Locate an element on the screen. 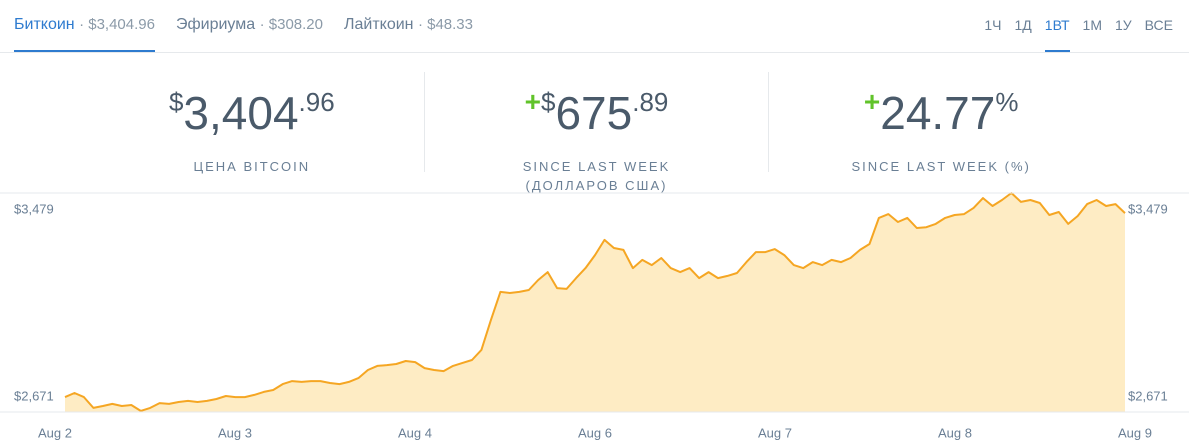 This screenshot has height=446, width=1189. stat-label: ЦЕНА BITCOIN is located at coordinates (252, 166).